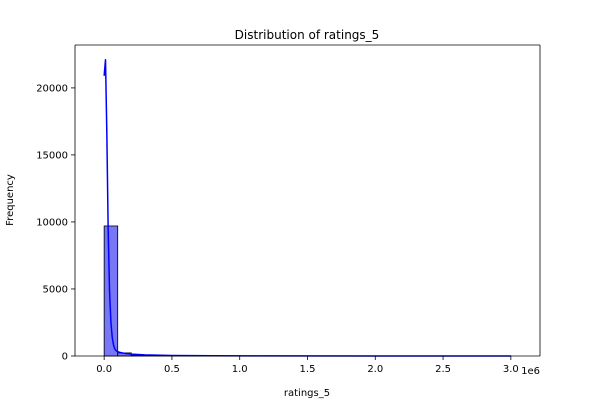 Image resolution: width=600 pixels, height=400 pixels. I want to click on x-tick-label: 2.5, so click(443, 369).